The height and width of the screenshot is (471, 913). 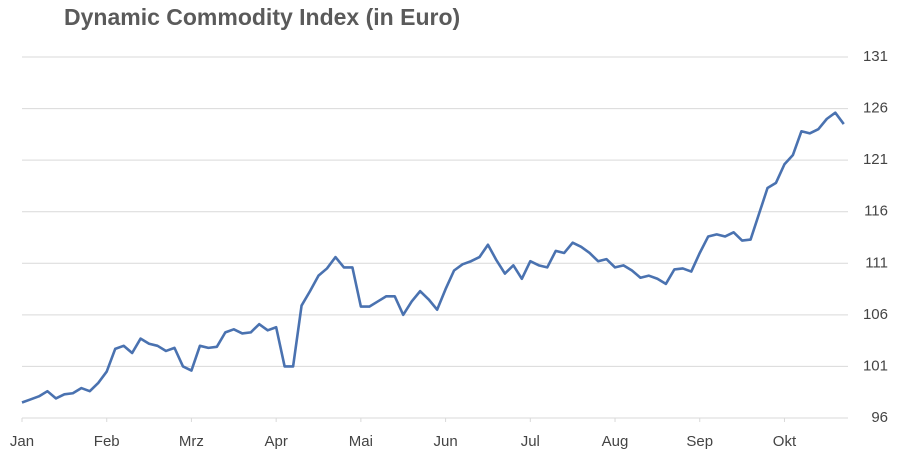 What do you see at coordinates (615, 441) in the screenshot?
I see `x-tick-label: Aug` at bounding box center [615, 441].